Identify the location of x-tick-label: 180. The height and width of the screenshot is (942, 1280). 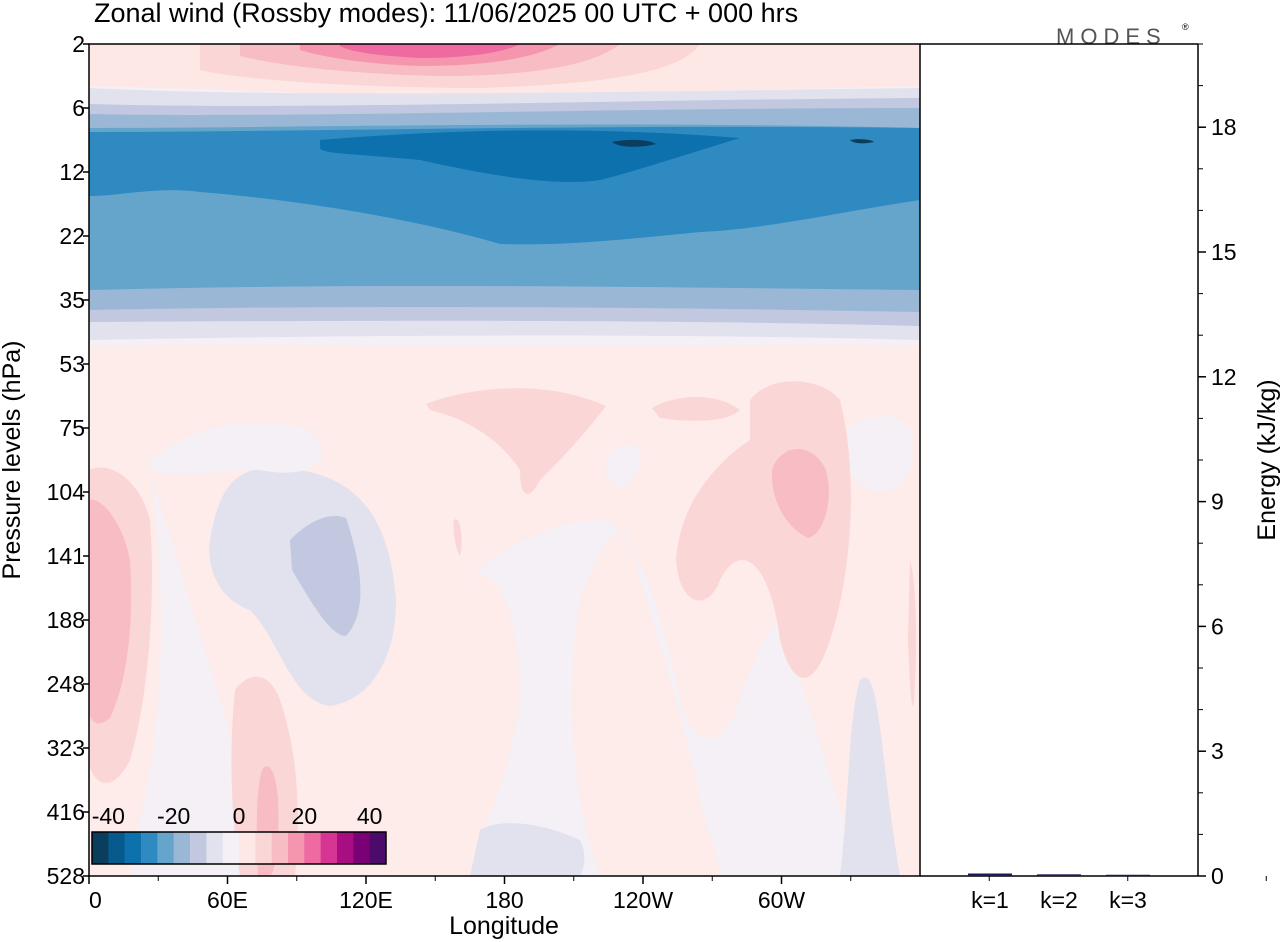
(504, 900).